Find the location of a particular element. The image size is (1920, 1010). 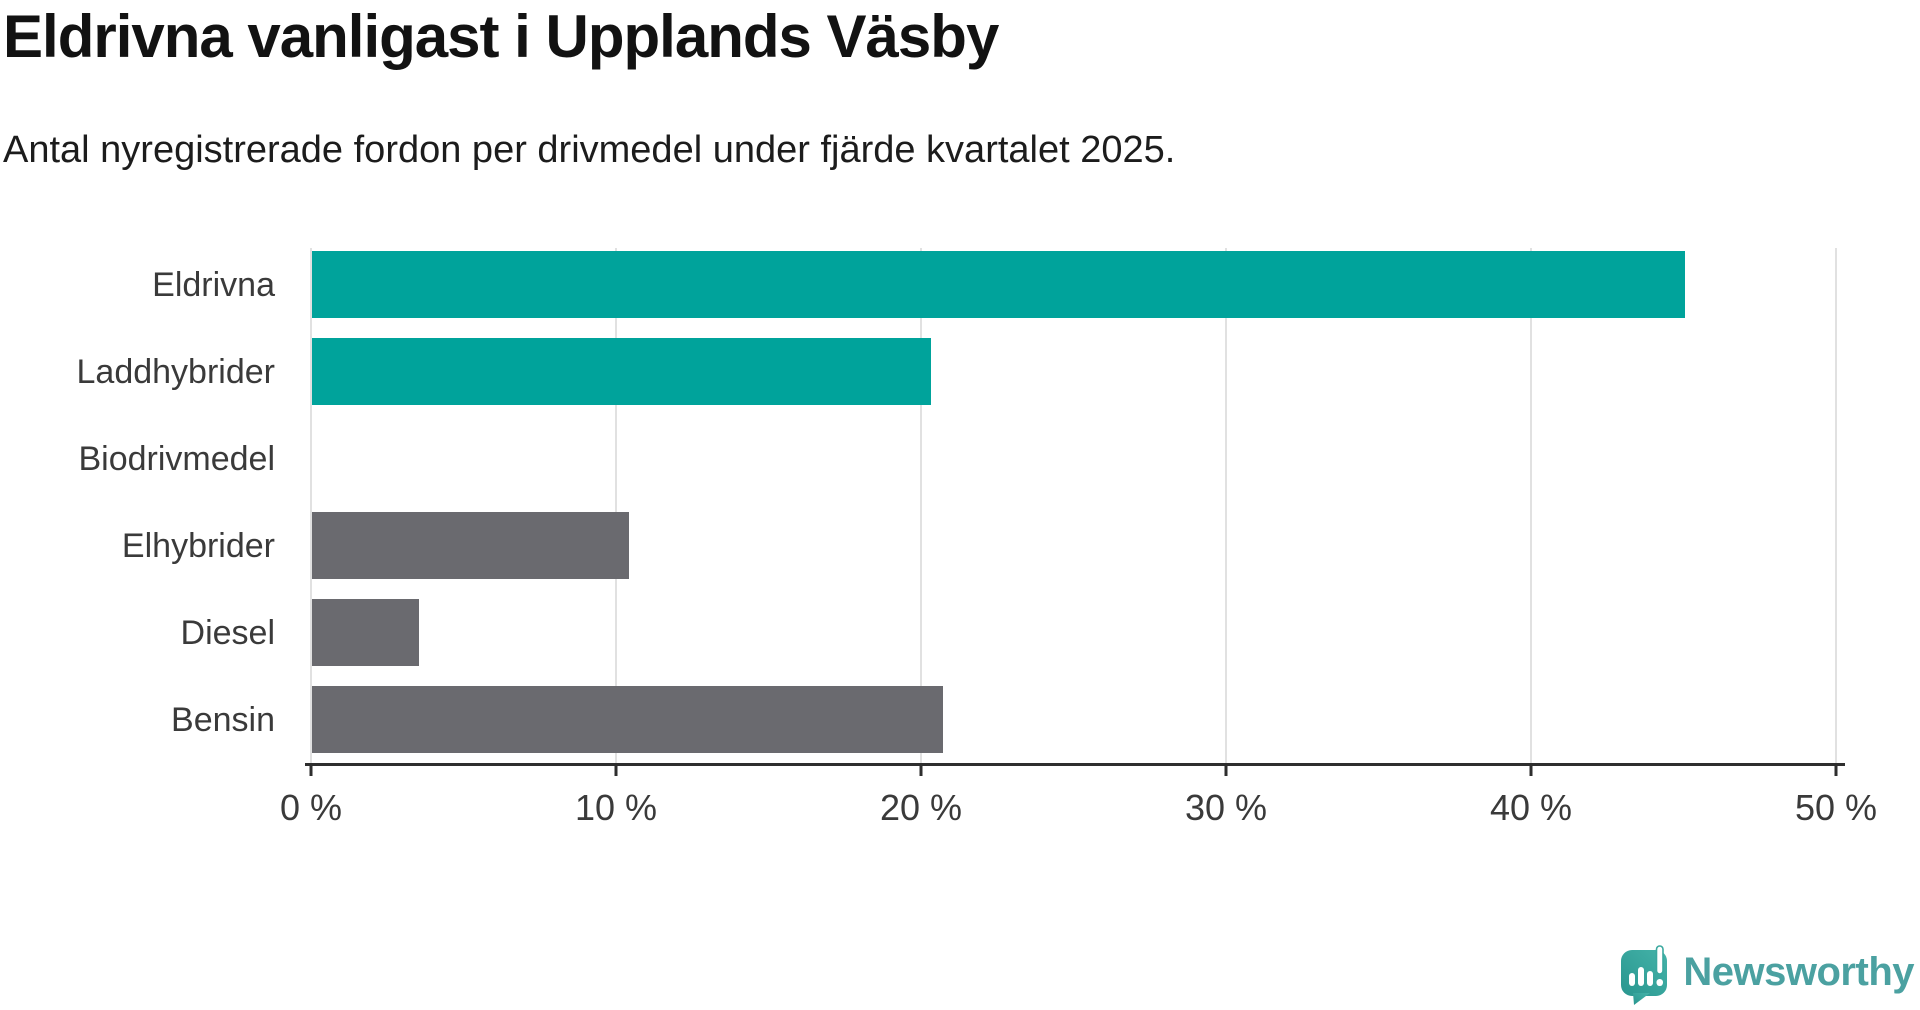

bar-laddhybrider is located at coordinates (622, 371).